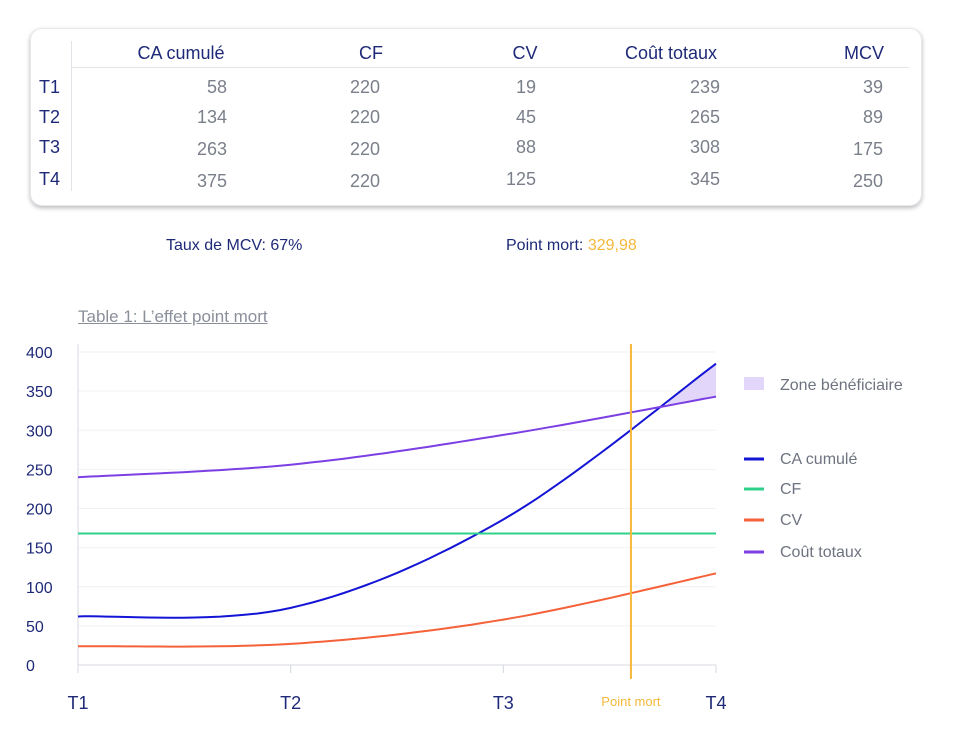 This screenshot has width=954, height=740. I want to click on legend-label-2: CV, so click(791, 520).